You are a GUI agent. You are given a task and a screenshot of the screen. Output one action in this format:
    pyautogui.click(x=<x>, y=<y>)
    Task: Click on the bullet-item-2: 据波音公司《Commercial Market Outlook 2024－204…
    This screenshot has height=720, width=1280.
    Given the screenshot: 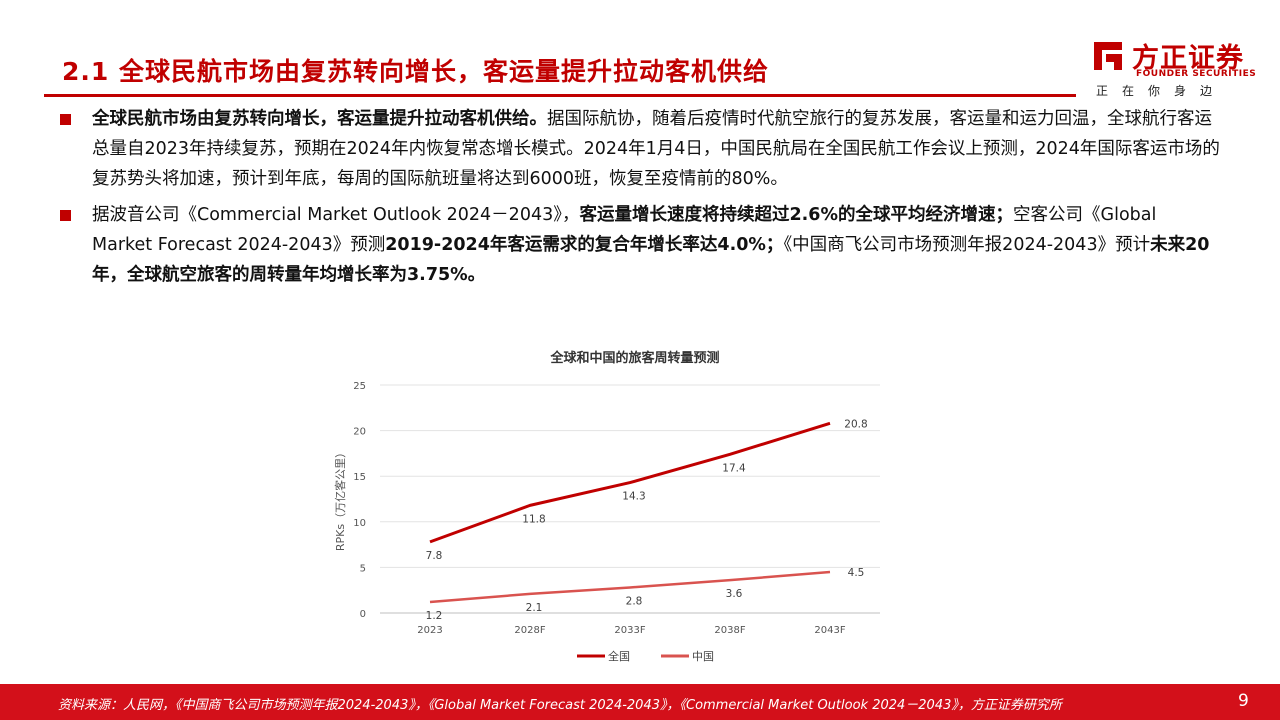 What is the action you would take?
    pyautogui.click(x=640, y=245)
    